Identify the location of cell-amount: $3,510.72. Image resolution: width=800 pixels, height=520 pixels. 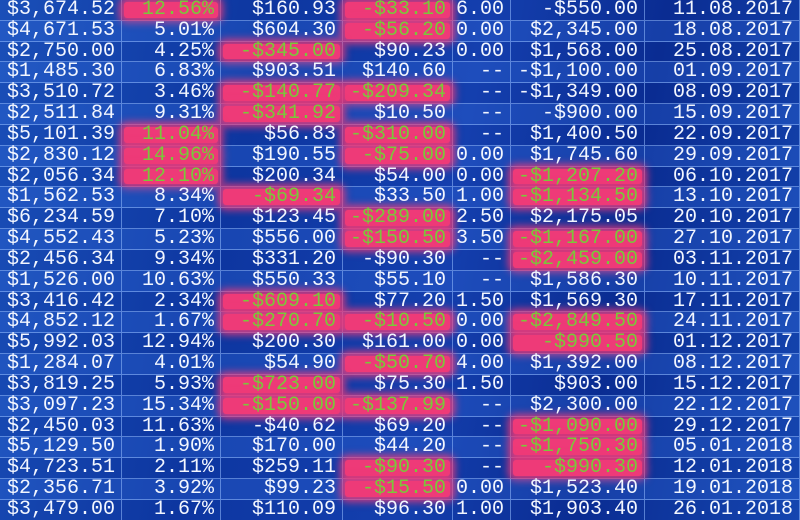
(61, 93).